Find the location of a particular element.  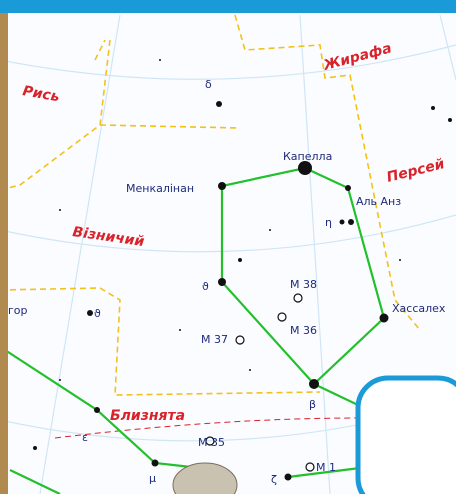

clusters is located at coordinates (260, 382).